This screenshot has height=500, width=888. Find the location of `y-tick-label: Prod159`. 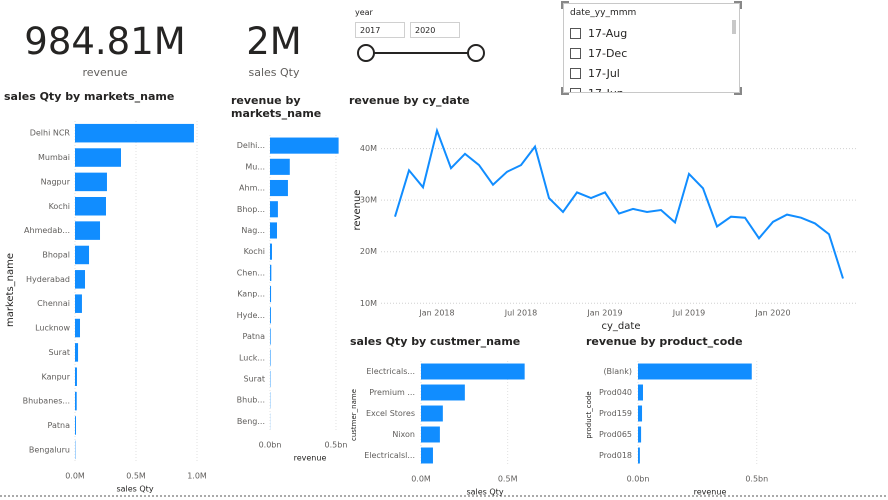

y-tick-label: Prod159 is located at coordinates (615, 413).